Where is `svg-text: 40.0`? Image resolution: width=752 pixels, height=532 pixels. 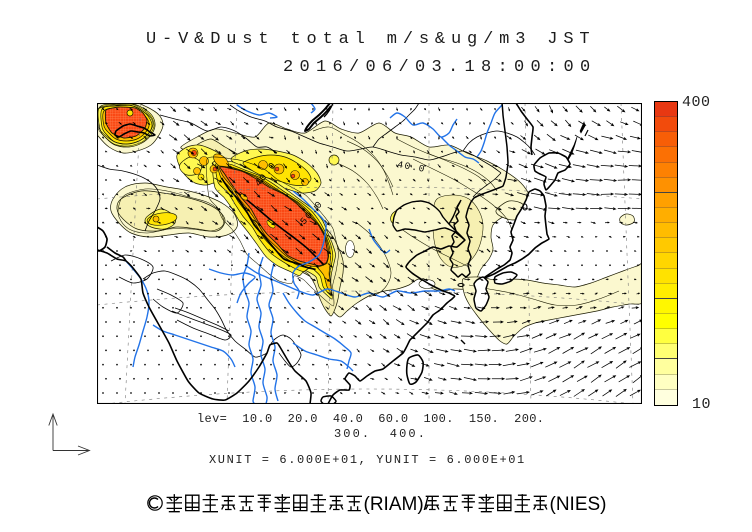
svg-text: 40.0 is located at coordinates (411, 167).